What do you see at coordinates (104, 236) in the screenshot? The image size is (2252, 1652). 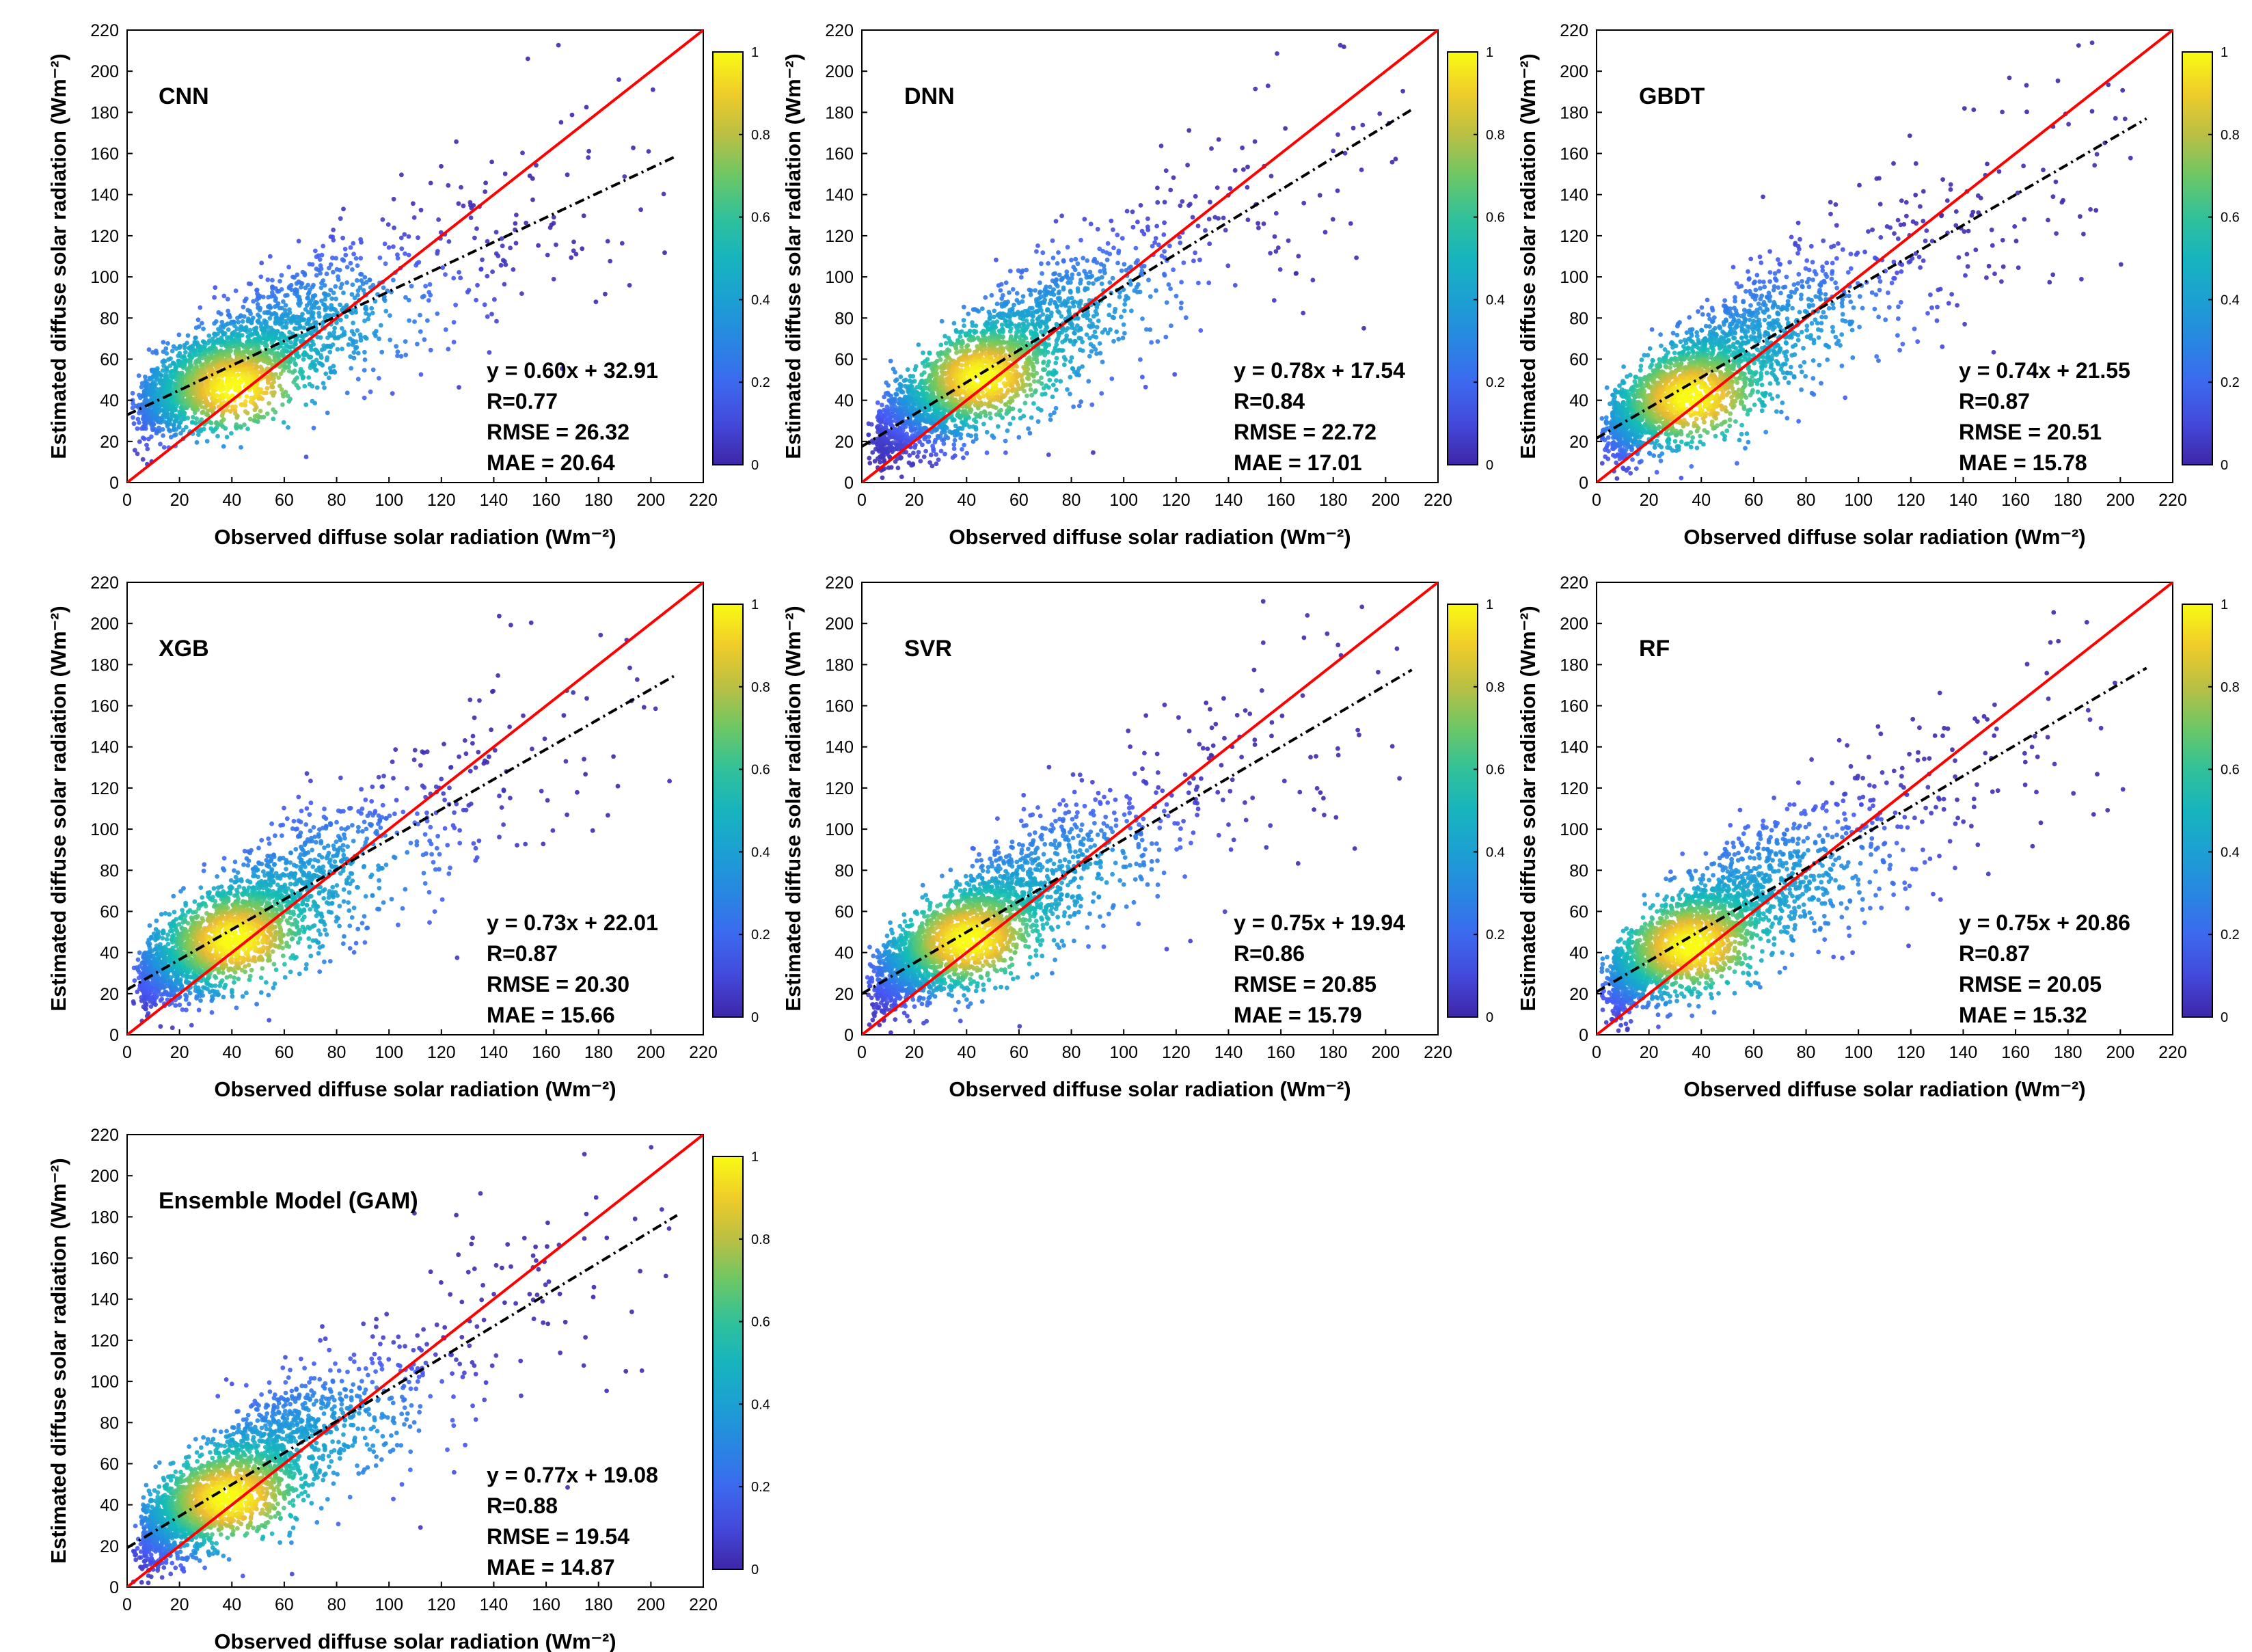 I see `y-tick-label: 120` at bounding box center [104, 236].